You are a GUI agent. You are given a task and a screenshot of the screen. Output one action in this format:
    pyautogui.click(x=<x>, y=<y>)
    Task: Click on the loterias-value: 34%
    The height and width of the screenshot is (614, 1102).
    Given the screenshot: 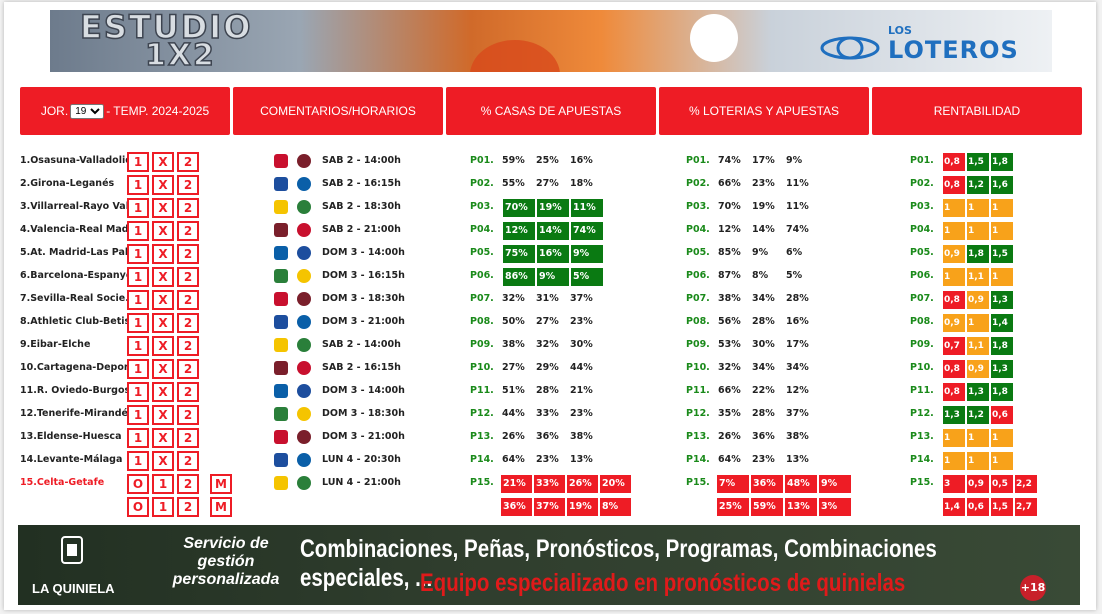 What is the action you would take?
    pyautogui.click(x=763, y=298)
    